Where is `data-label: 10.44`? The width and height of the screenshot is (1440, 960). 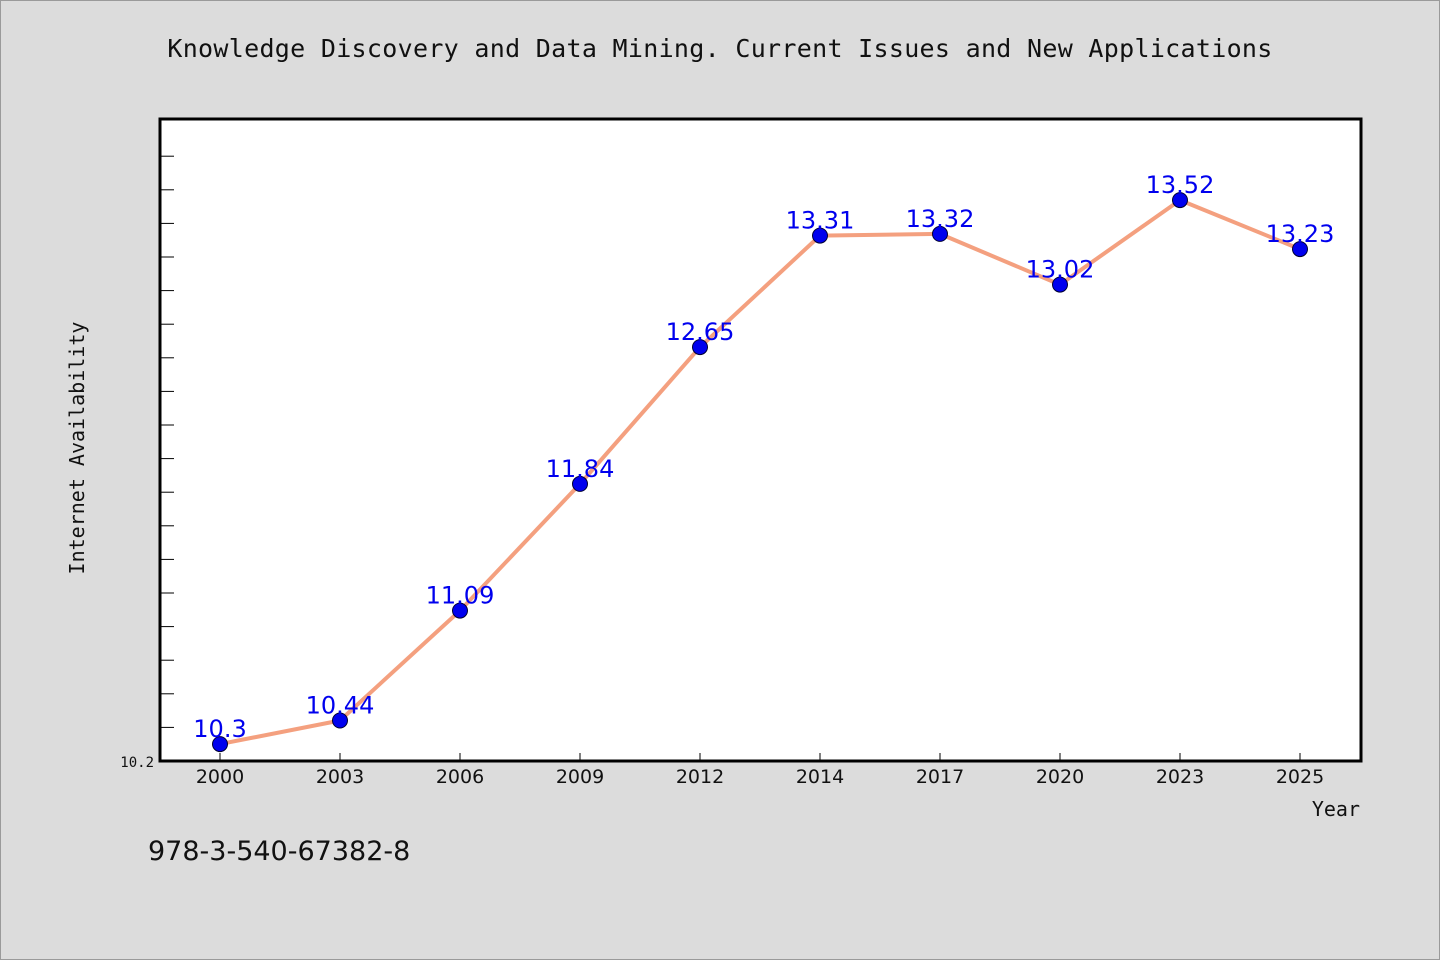 data-label: 10.44 is located at coordinates (340, 706).